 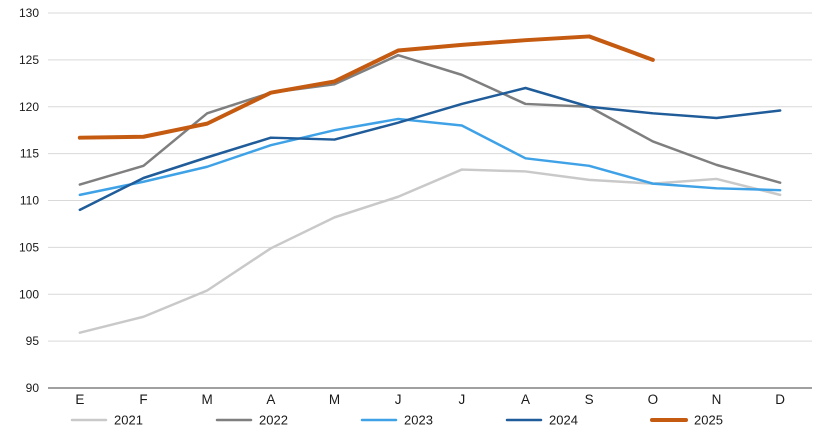 I want to click on legend-label: 2021, so click(x=128, y=420).